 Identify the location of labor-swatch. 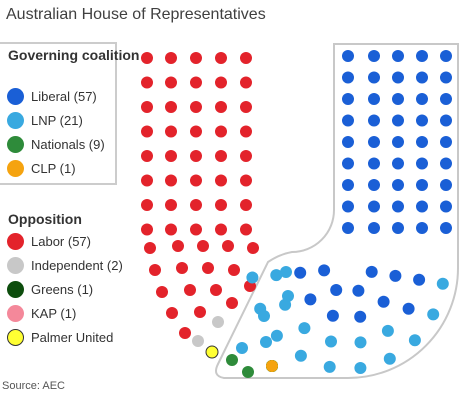
(15, 241).